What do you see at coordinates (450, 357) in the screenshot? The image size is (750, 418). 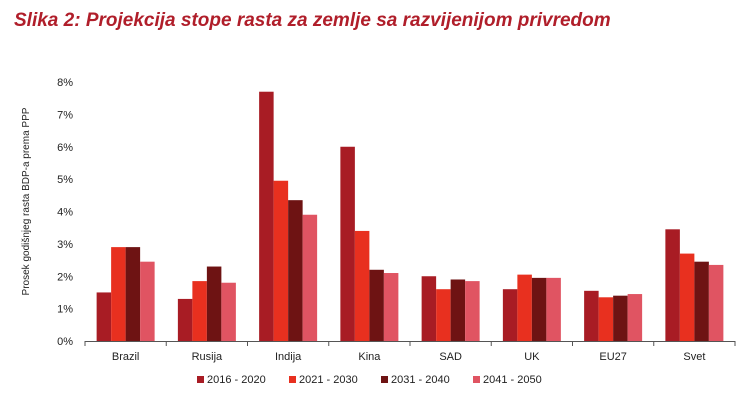 I see `category-label: SAD` at bounding box center [450, 357].